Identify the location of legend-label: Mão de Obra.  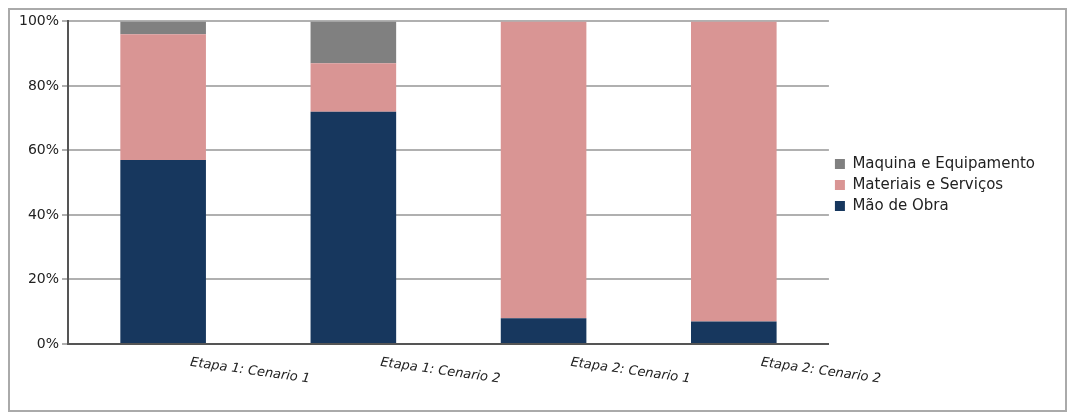
(900, 204).